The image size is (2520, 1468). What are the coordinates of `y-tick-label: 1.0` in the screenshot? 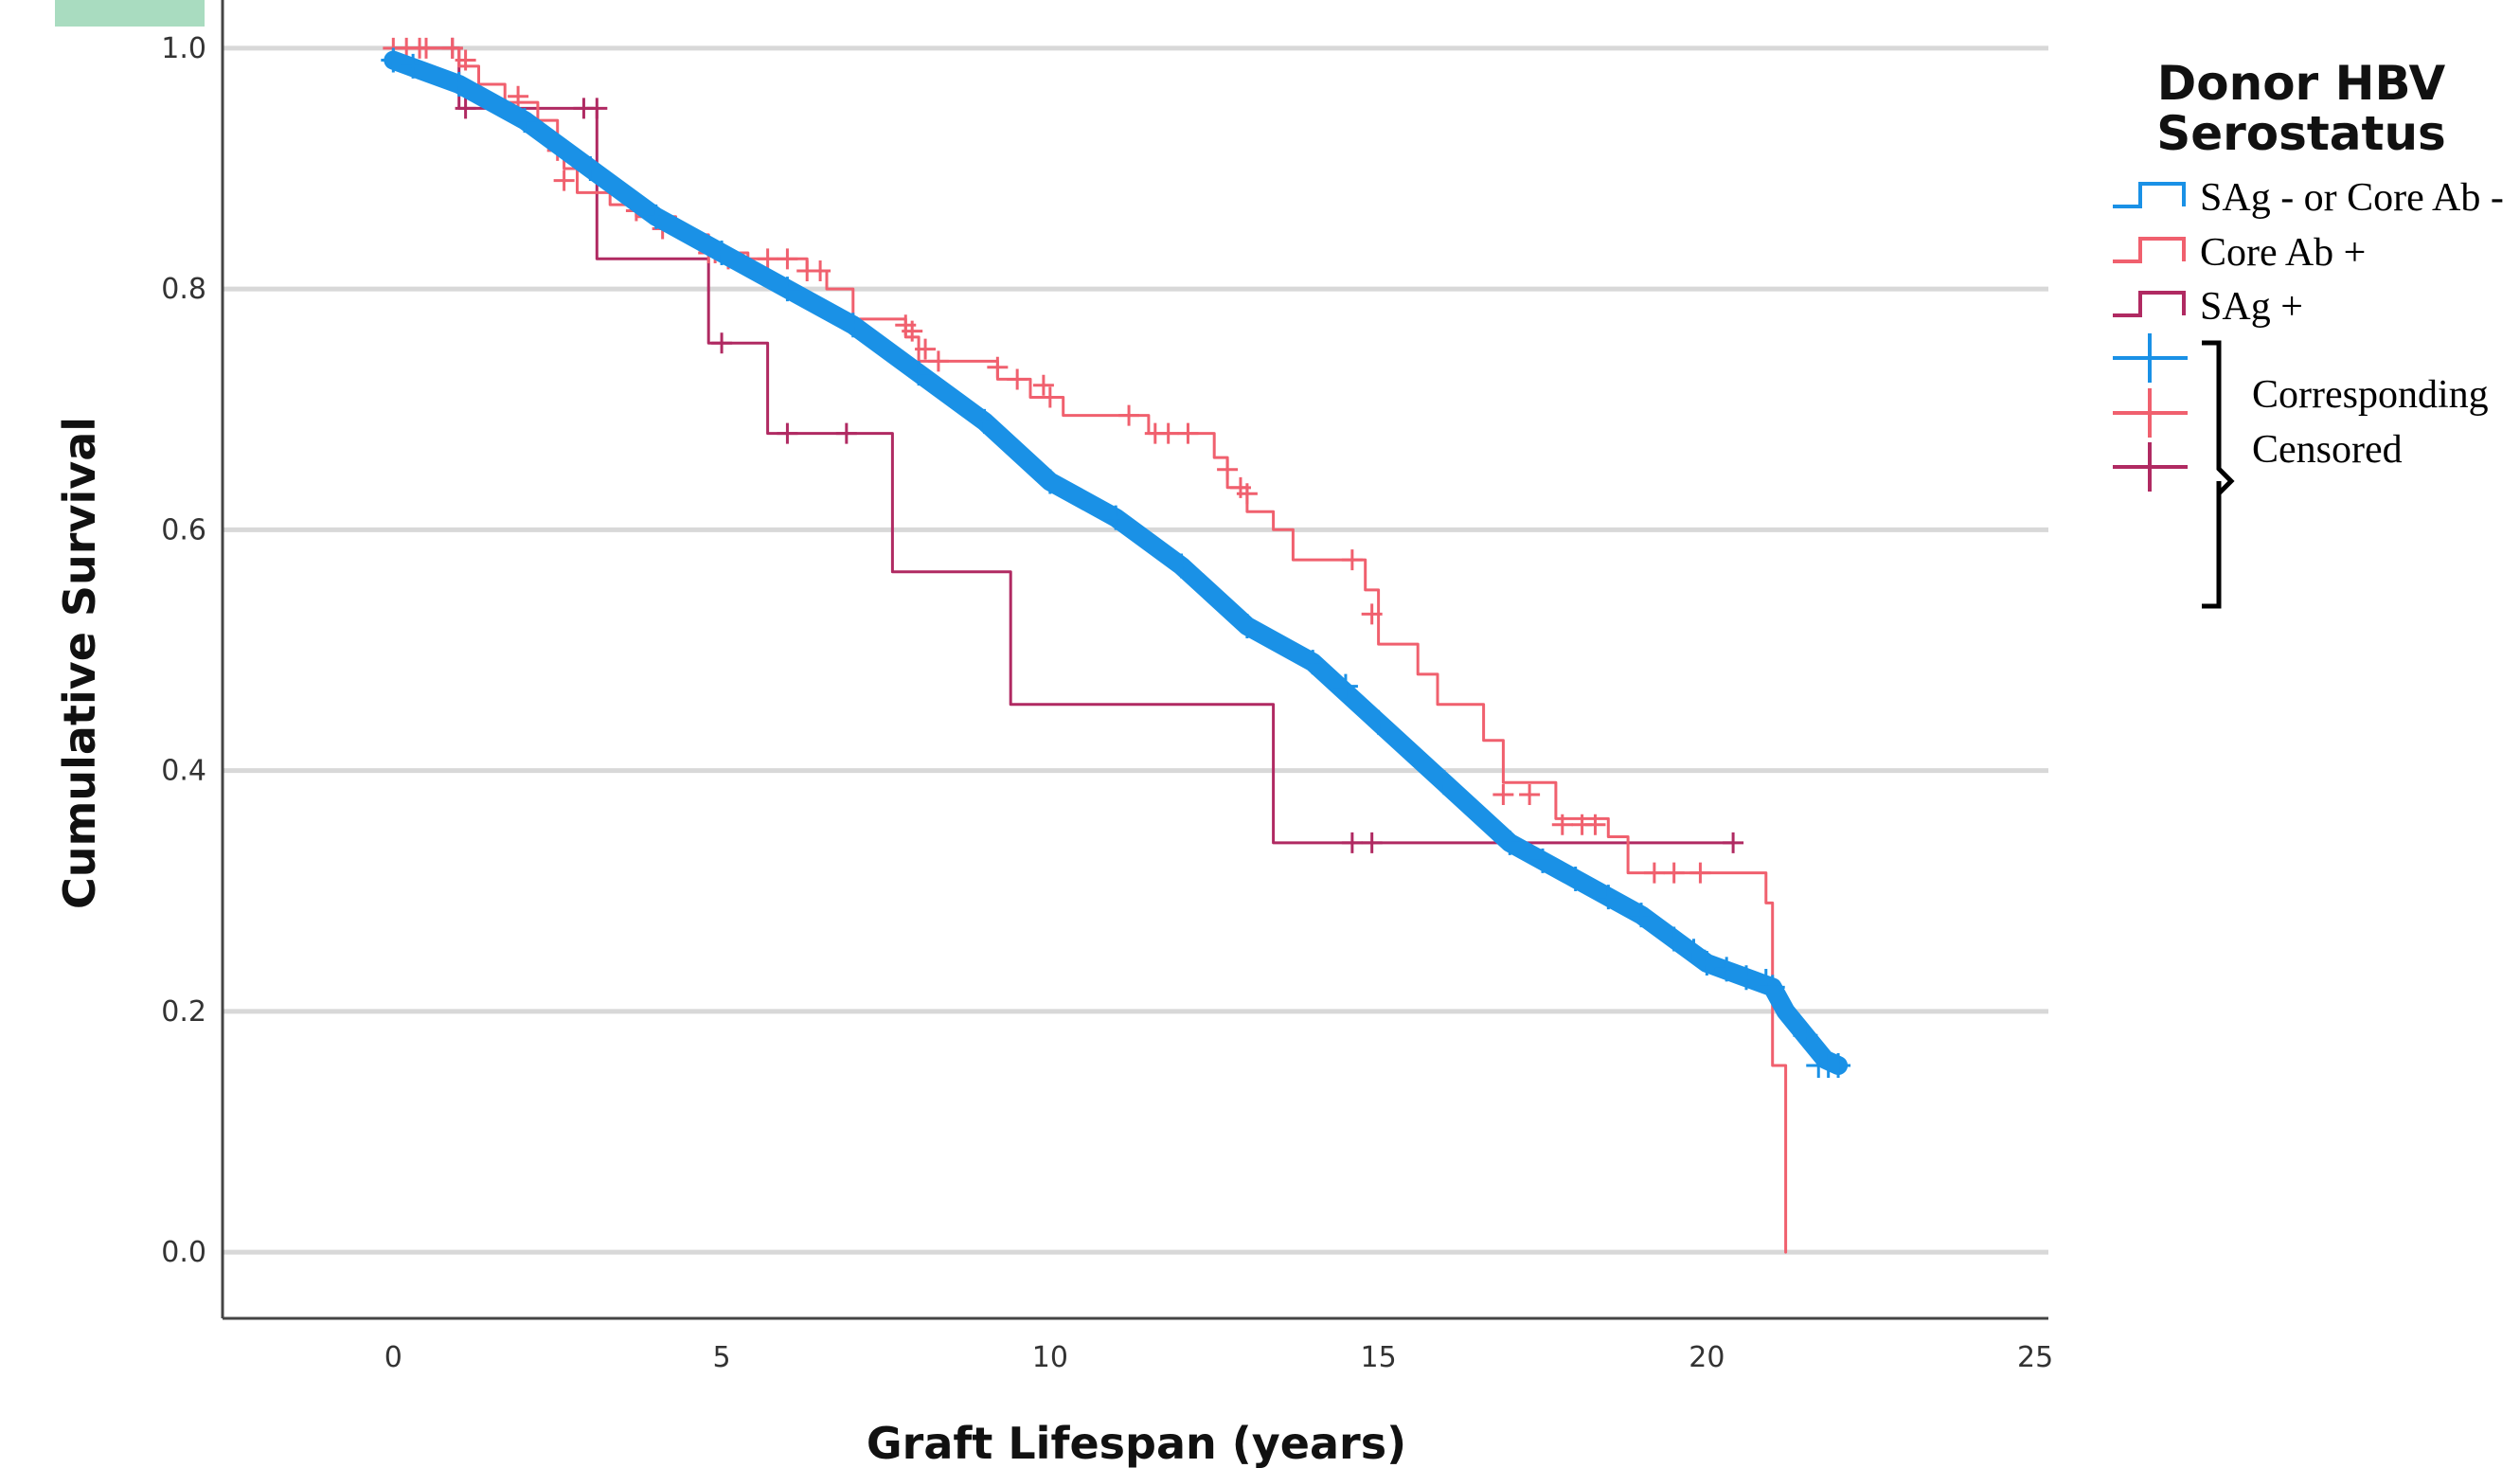 It's located at (183, 48).